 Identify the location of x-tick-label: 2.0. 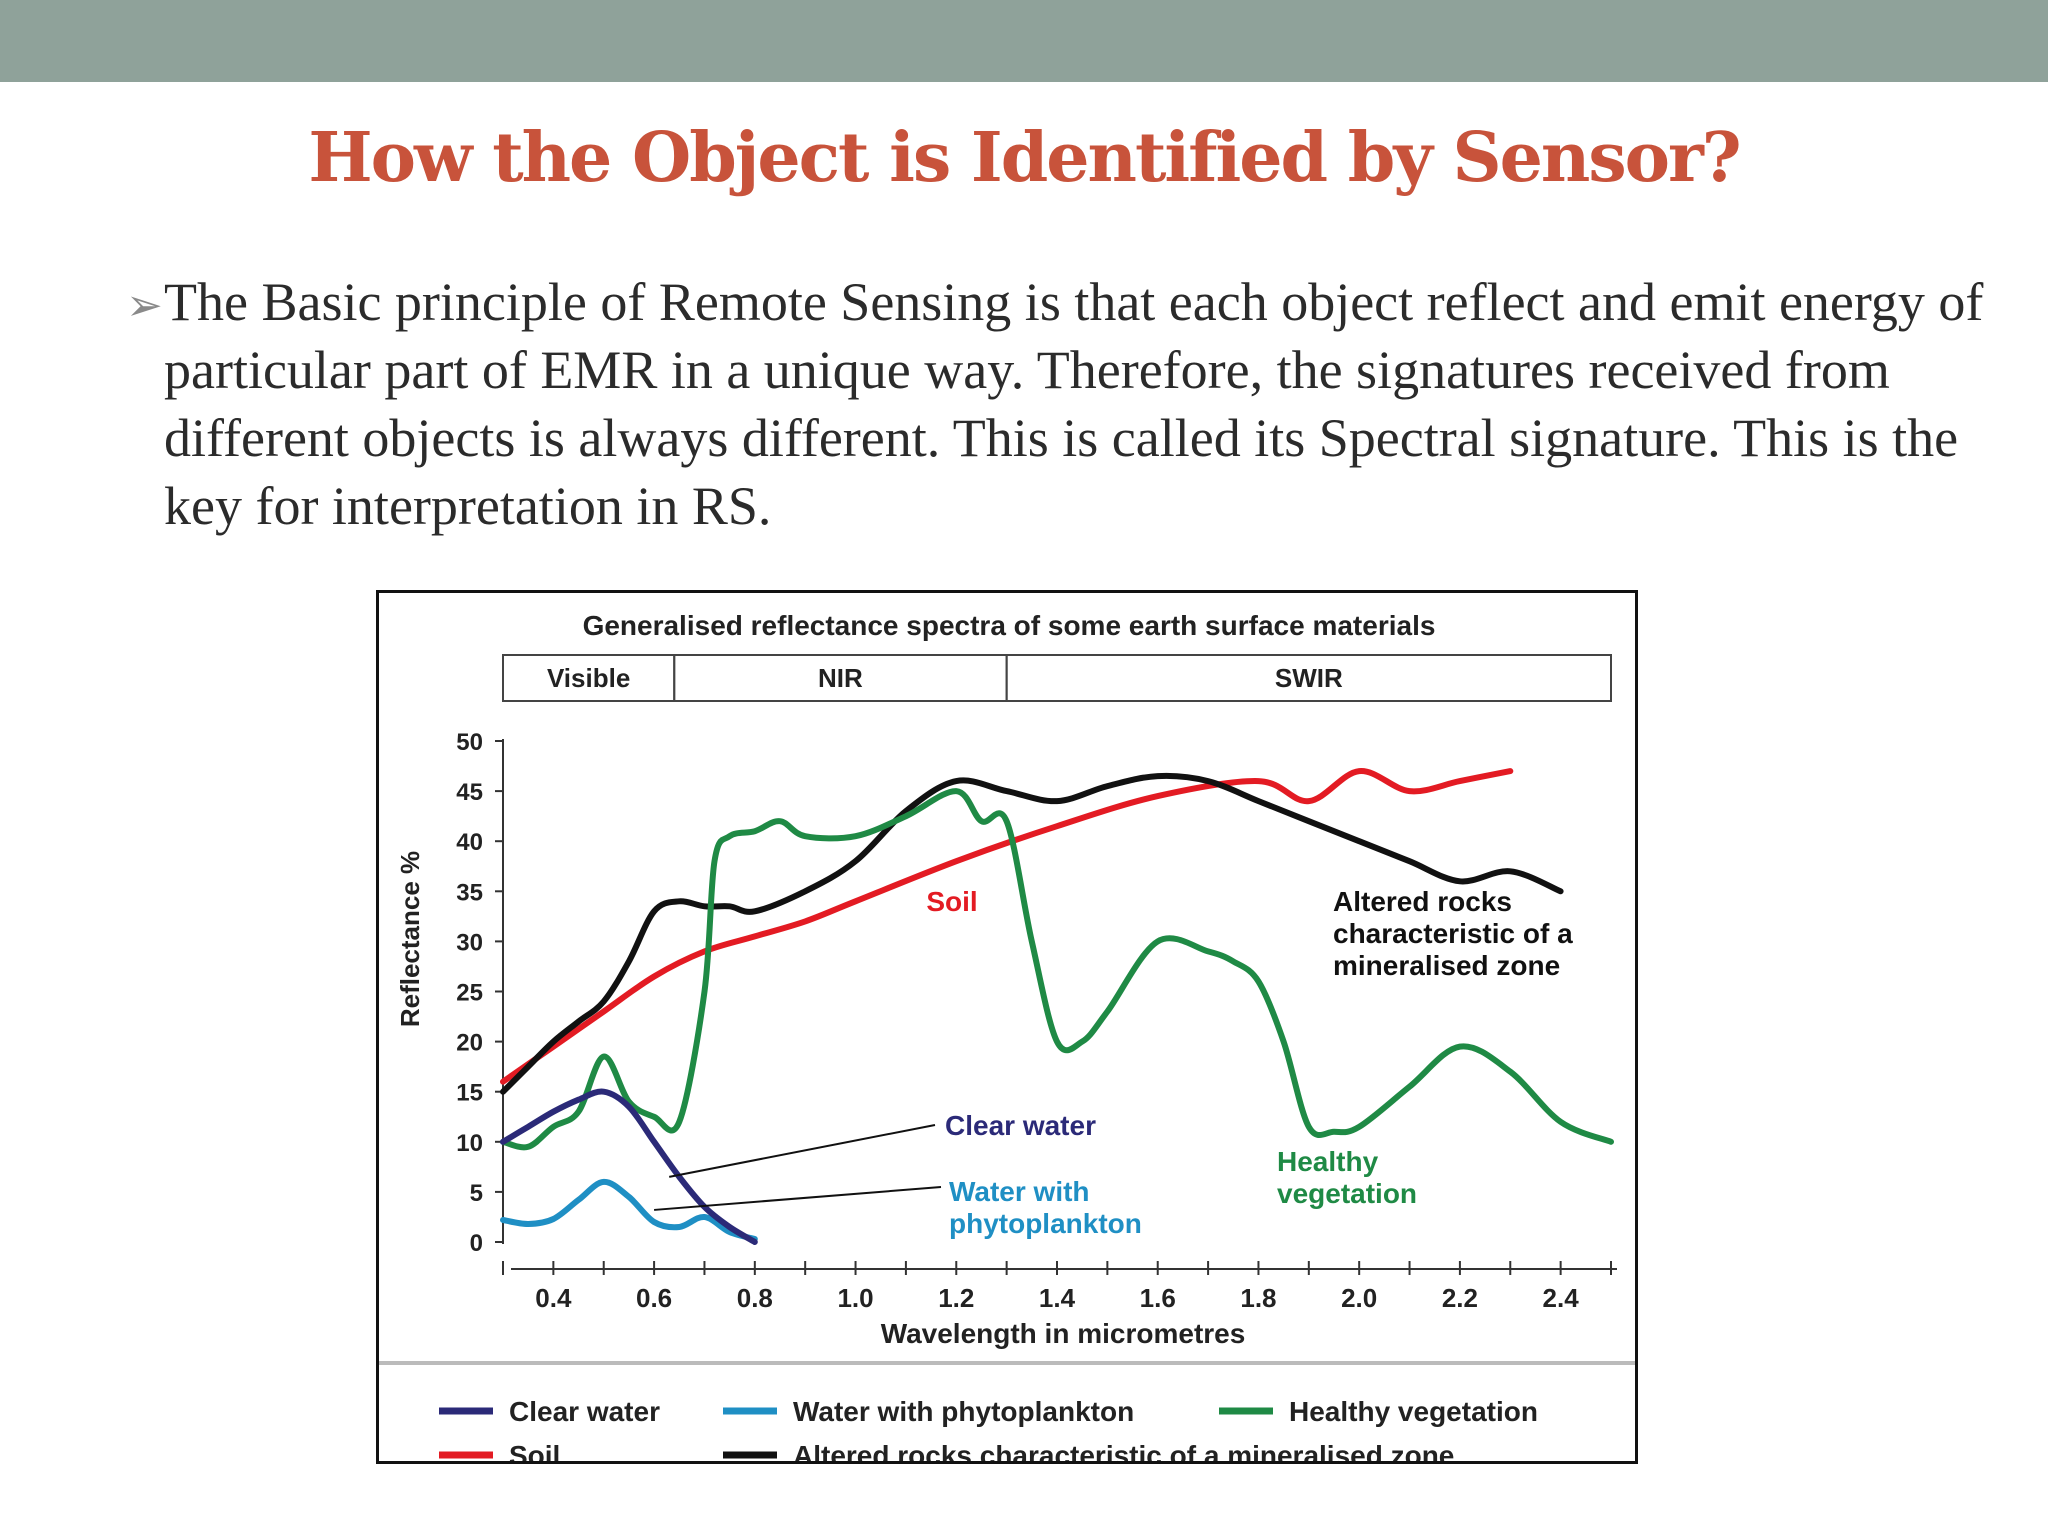
(1359, 1298).